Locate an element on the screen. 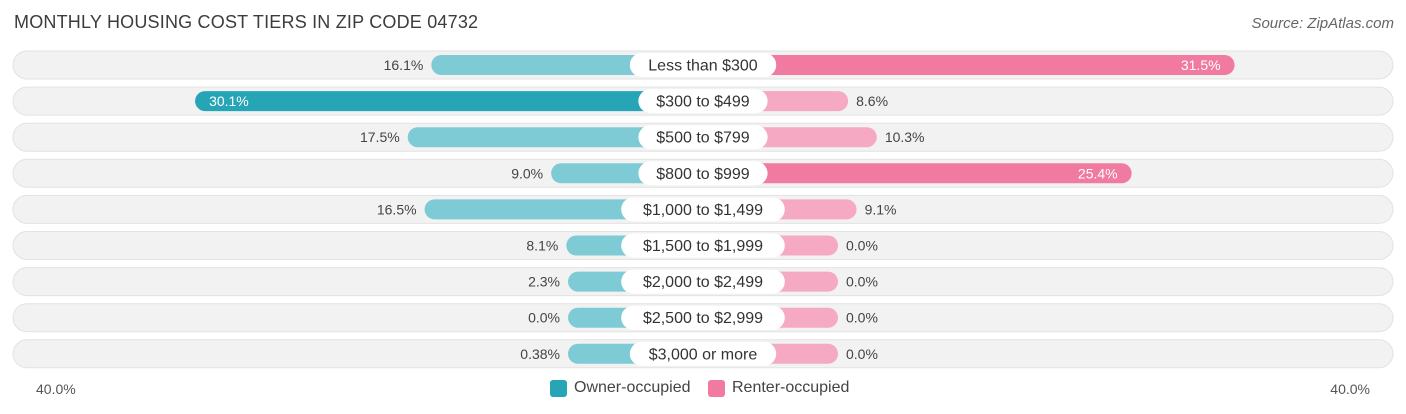  source-label: Source: ZipAtlas.com is located at coordinates (1322, 23).